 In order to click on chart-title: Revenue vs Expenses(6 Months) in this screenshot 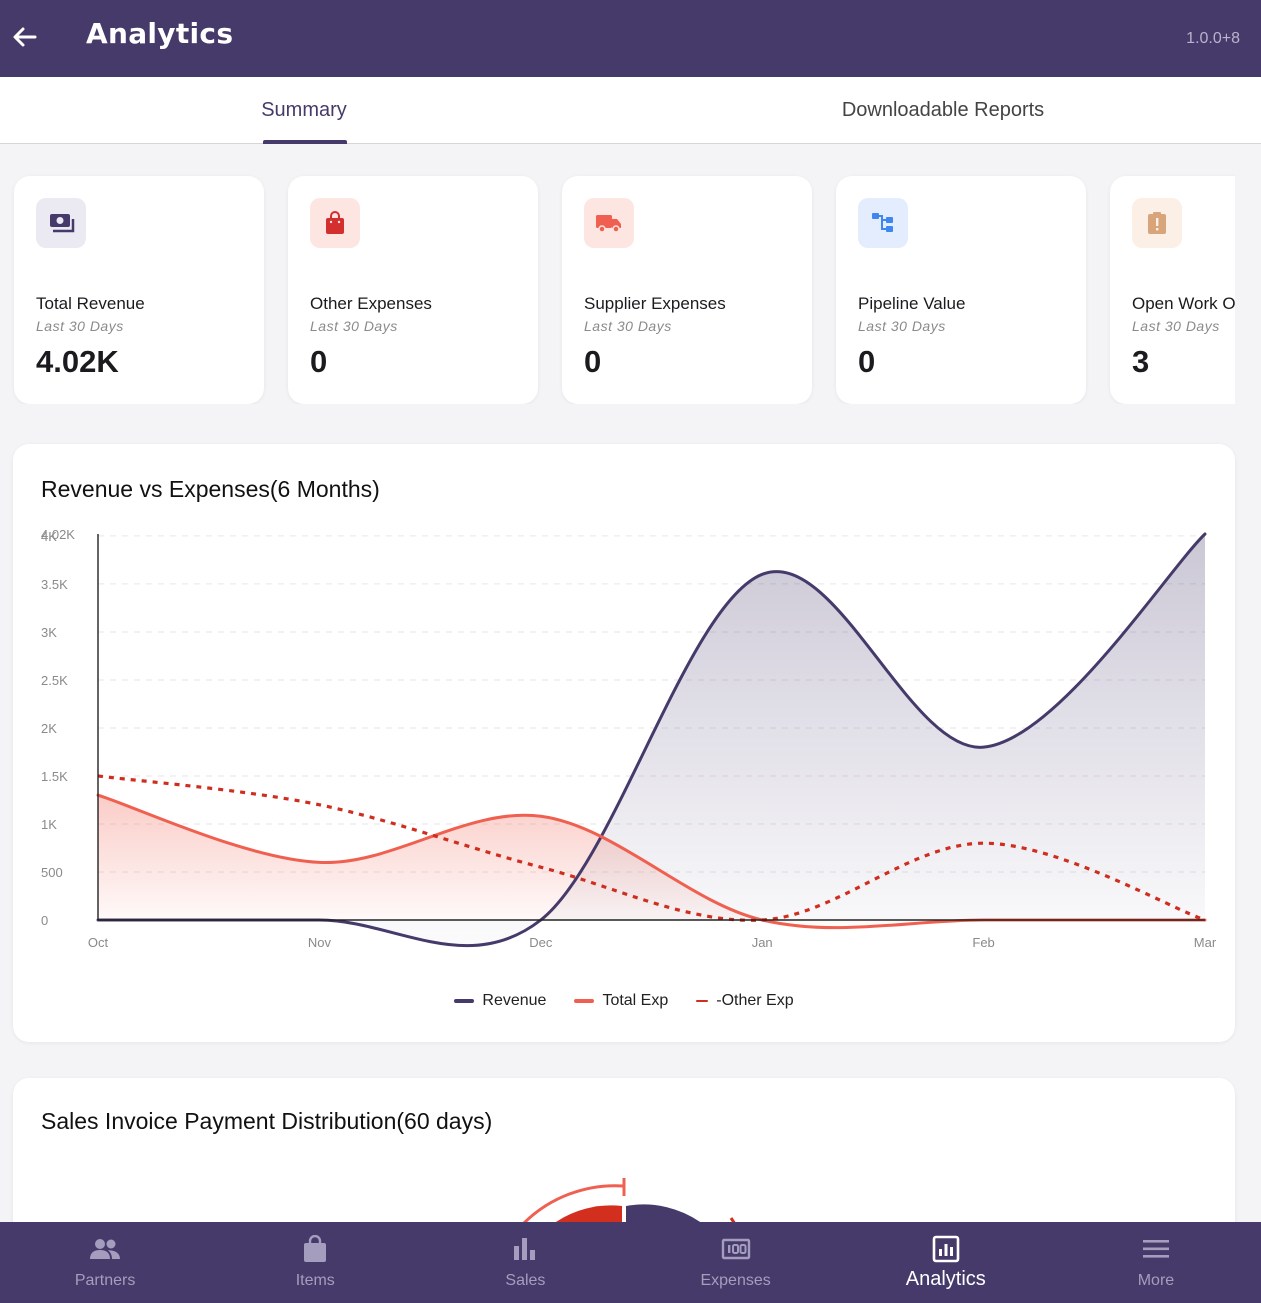, I will do `click(210, 489)`.